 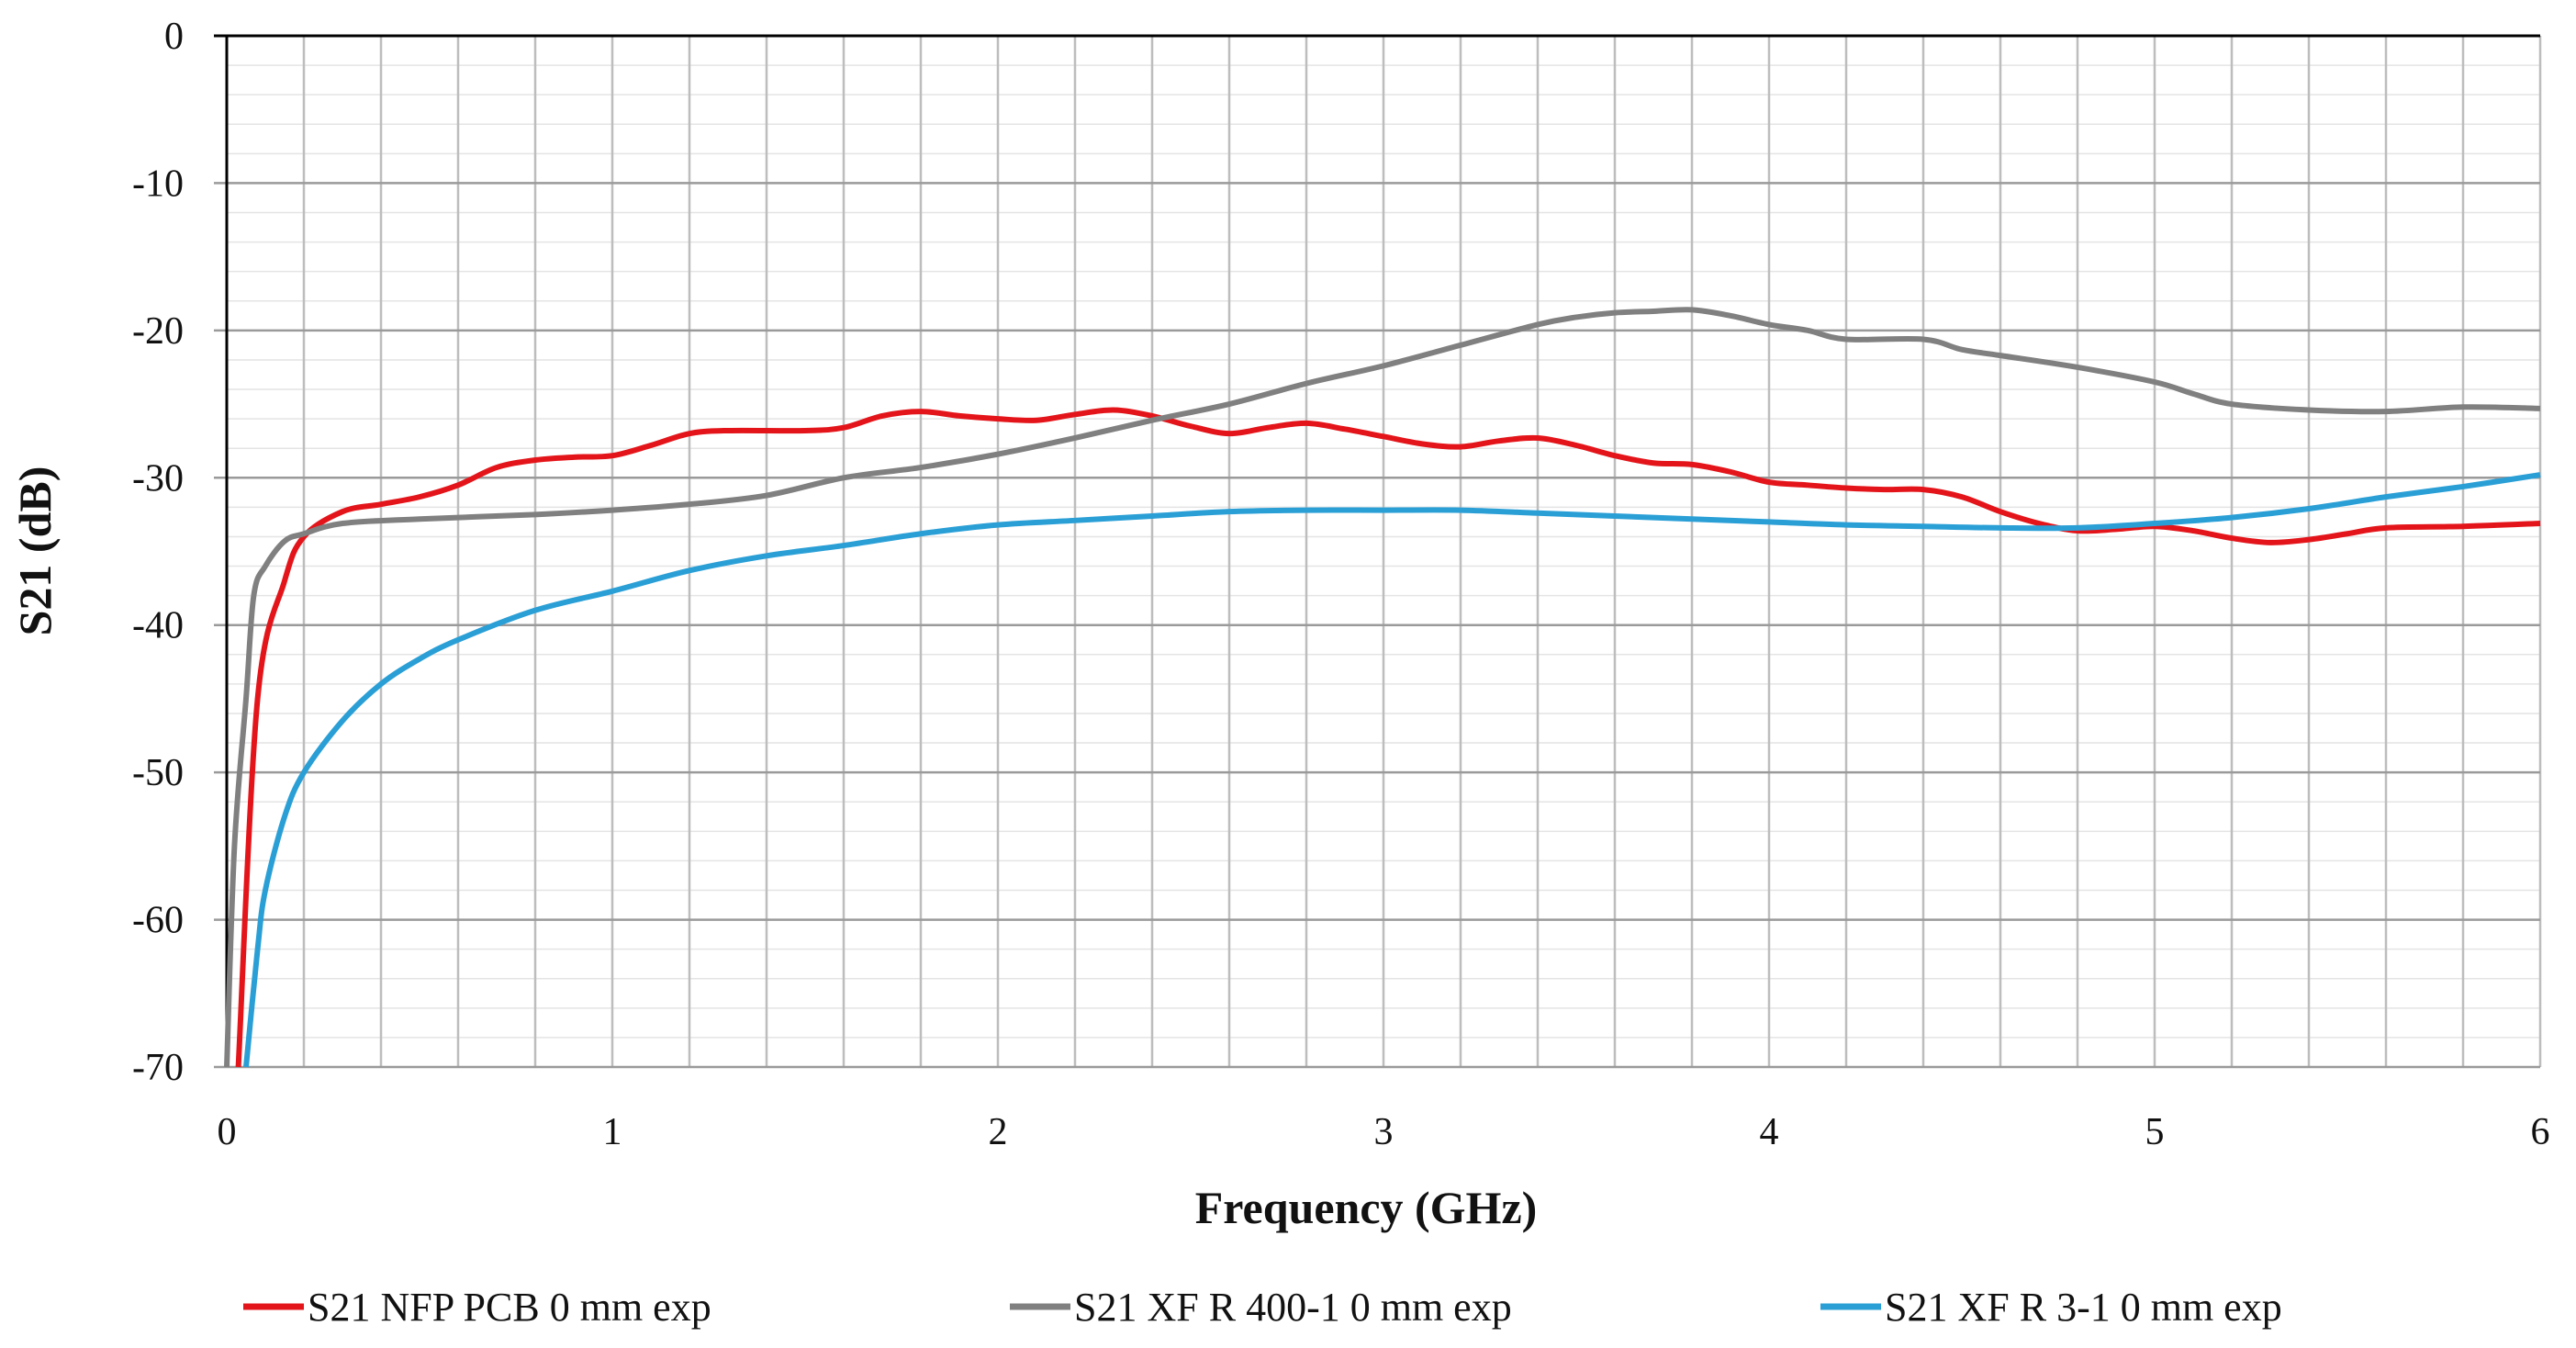 What do you see at coordinates (998, 1132) in the screenshot?
I see `x-tick-label: 2` at bounding box center [998, 1132].